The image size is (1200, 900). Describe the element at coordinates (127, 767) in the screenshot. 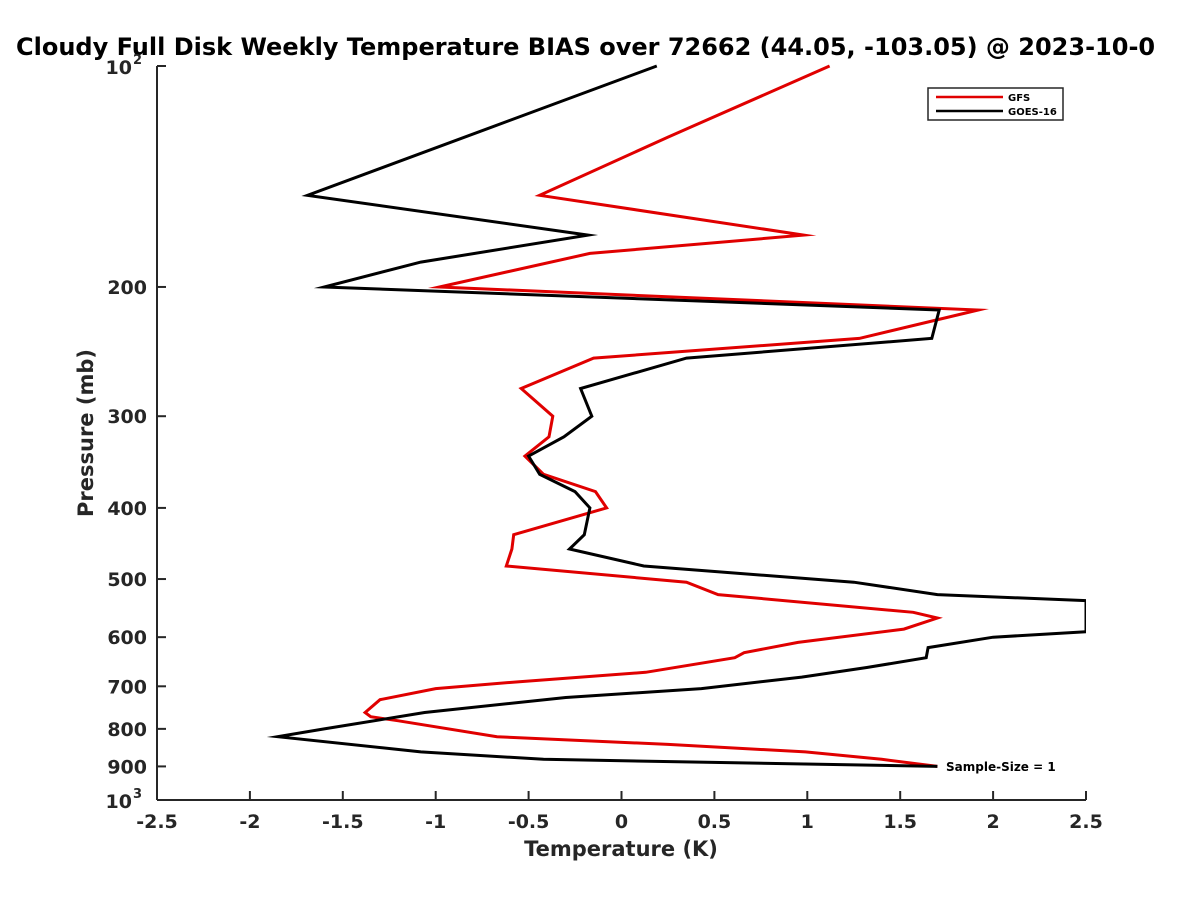

I see `y-tick-label: 900` at that location.